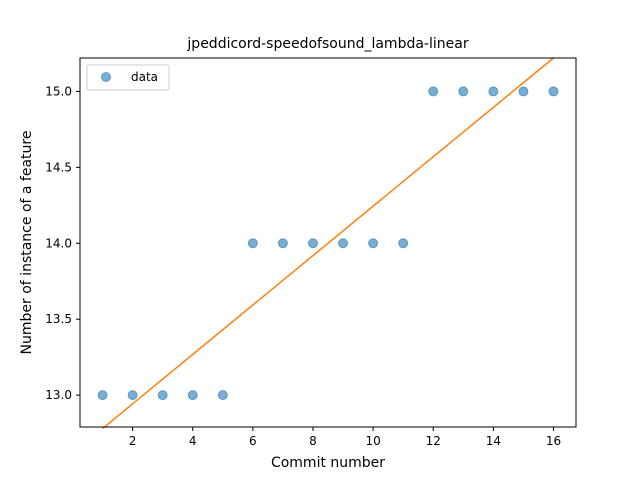 This screenshot has height=480, width=640. I want to click on x-axis-label: Commit number, so click(328, 463).